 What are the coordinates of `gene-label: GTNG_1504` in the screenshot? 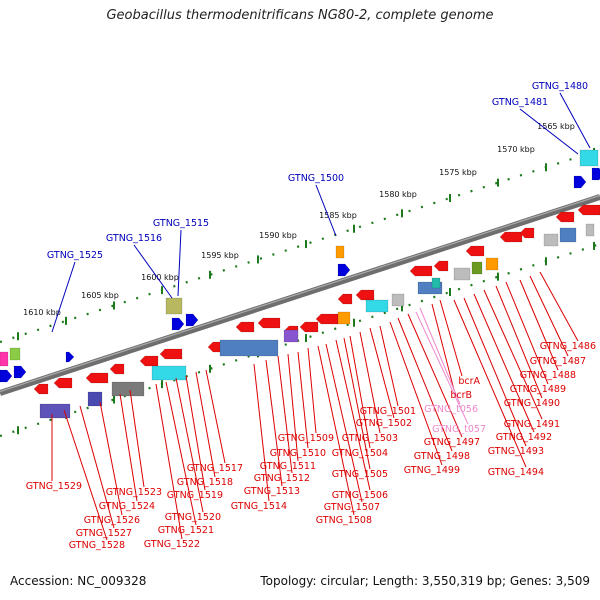 It's located at (360, 453).